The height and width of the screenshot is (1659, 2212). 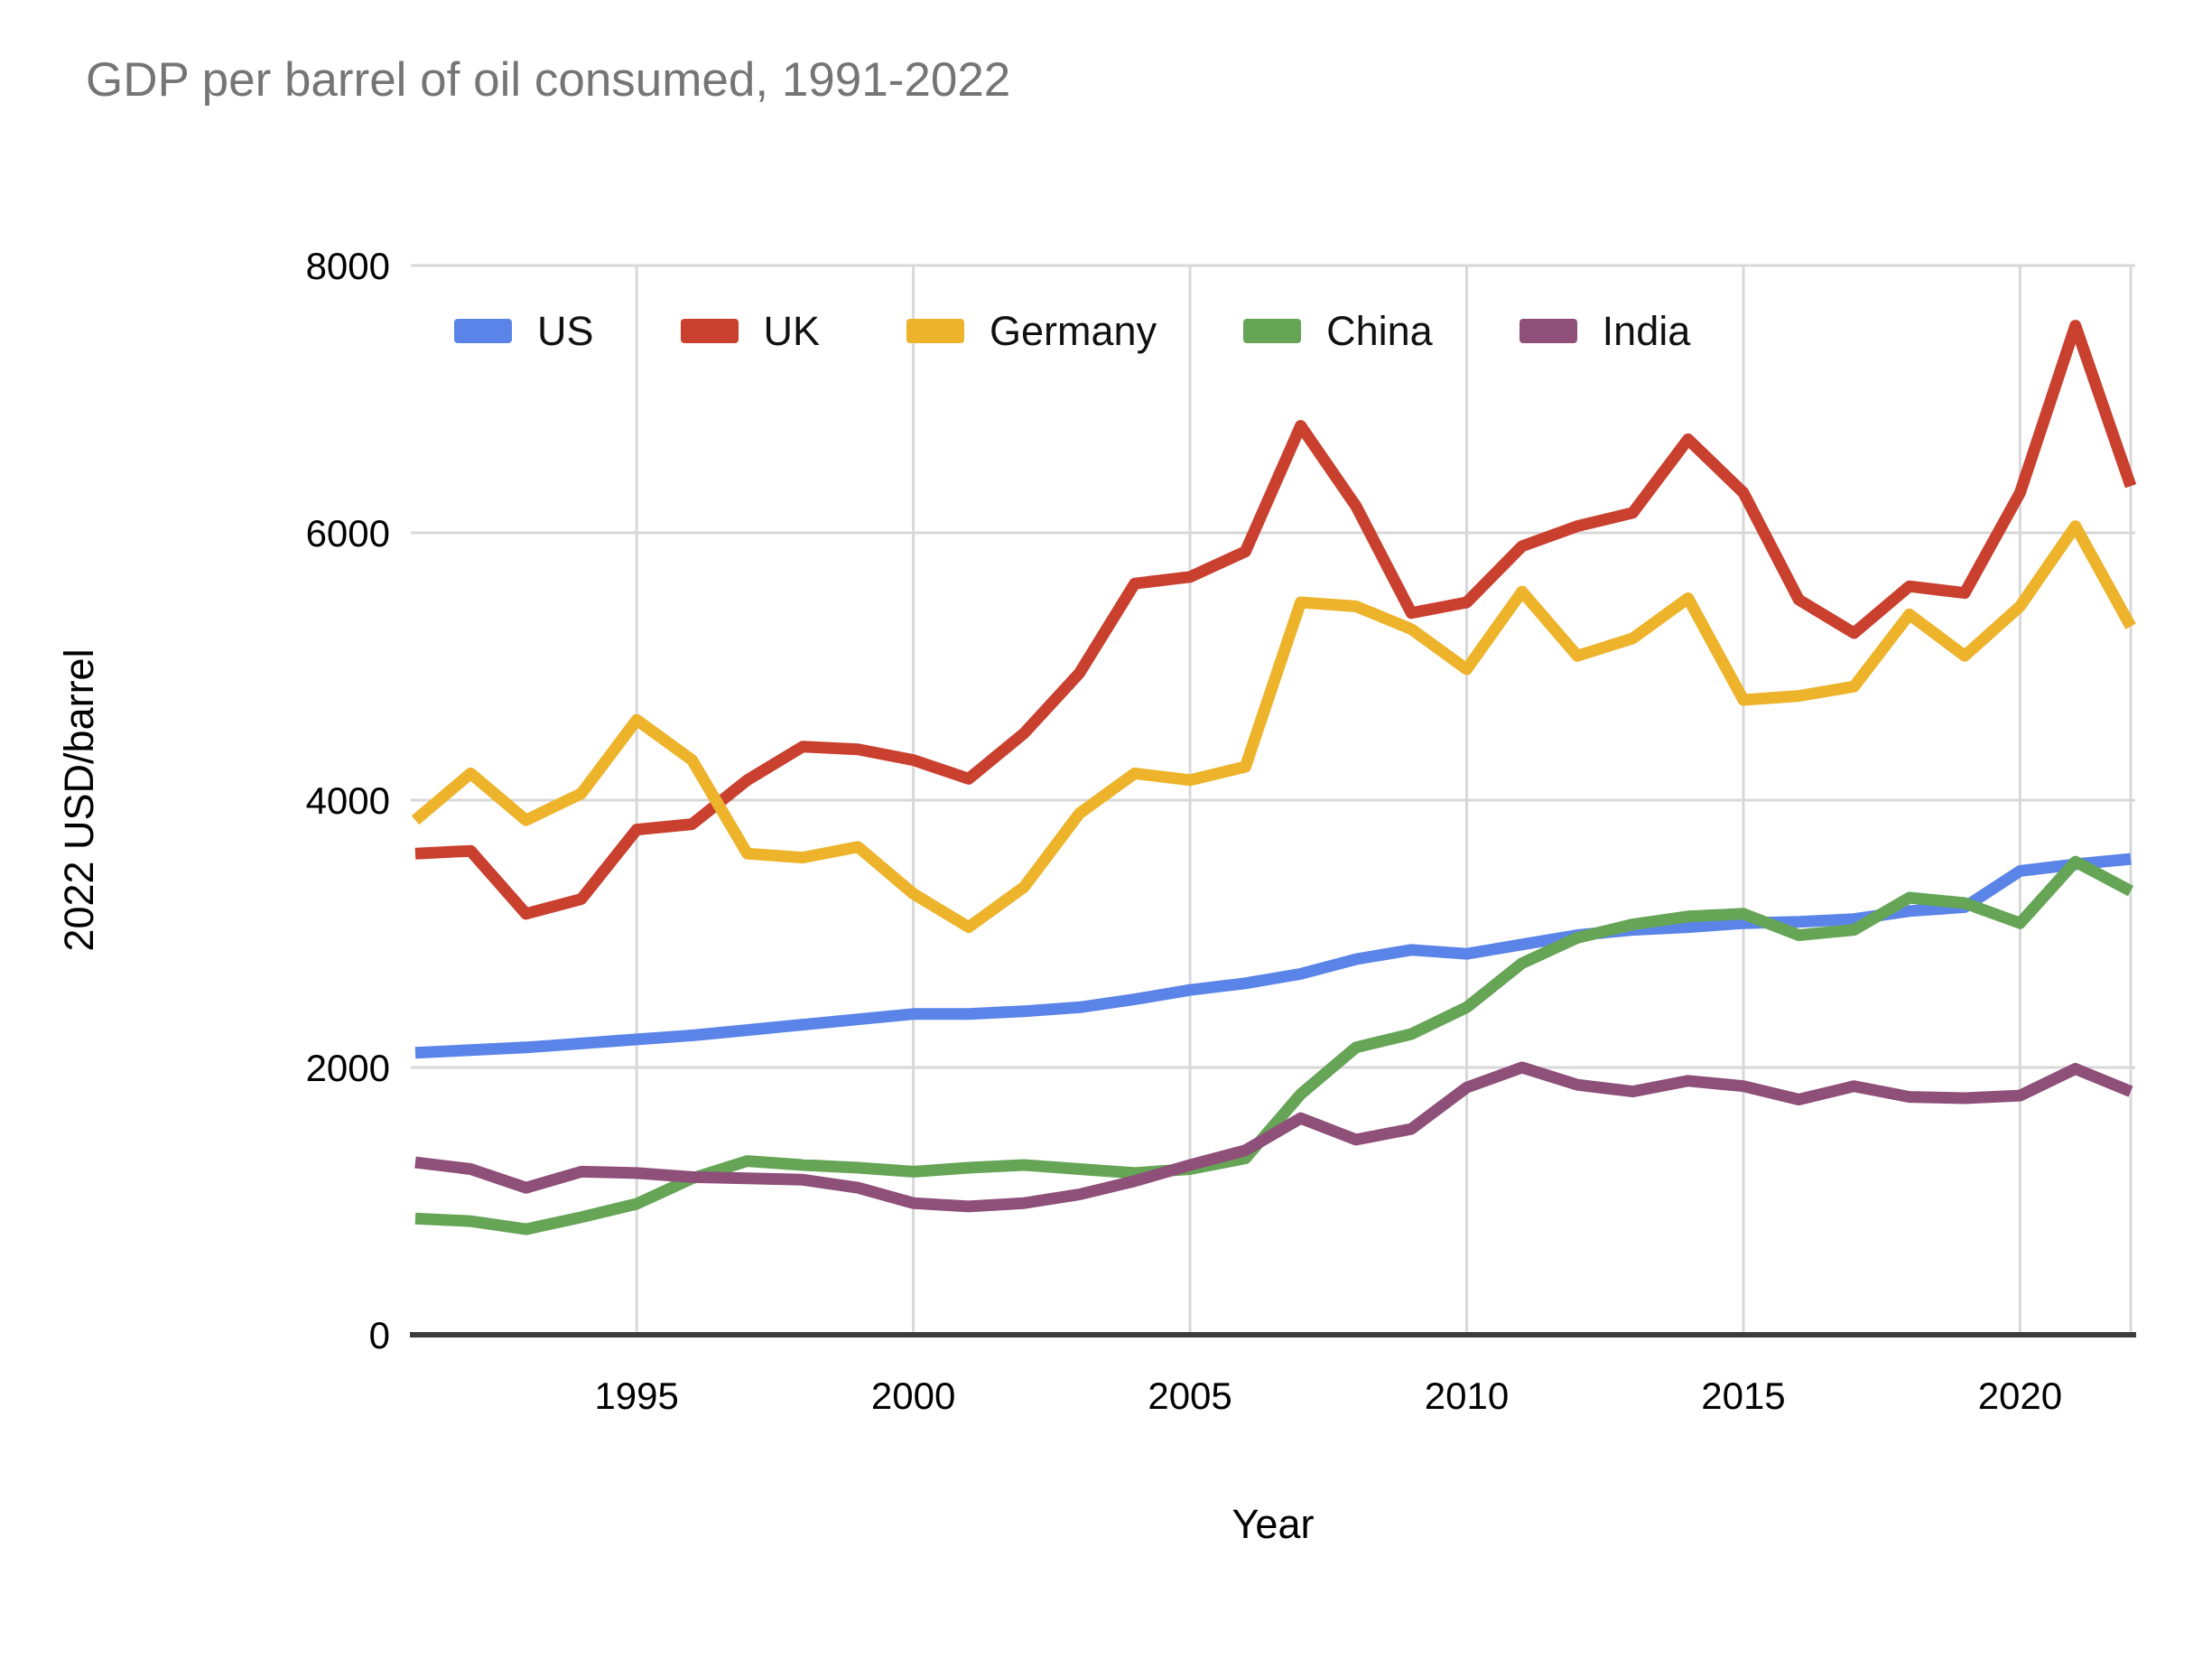 I want to click on legend-item-india: India, so click(x=1605, y=331).